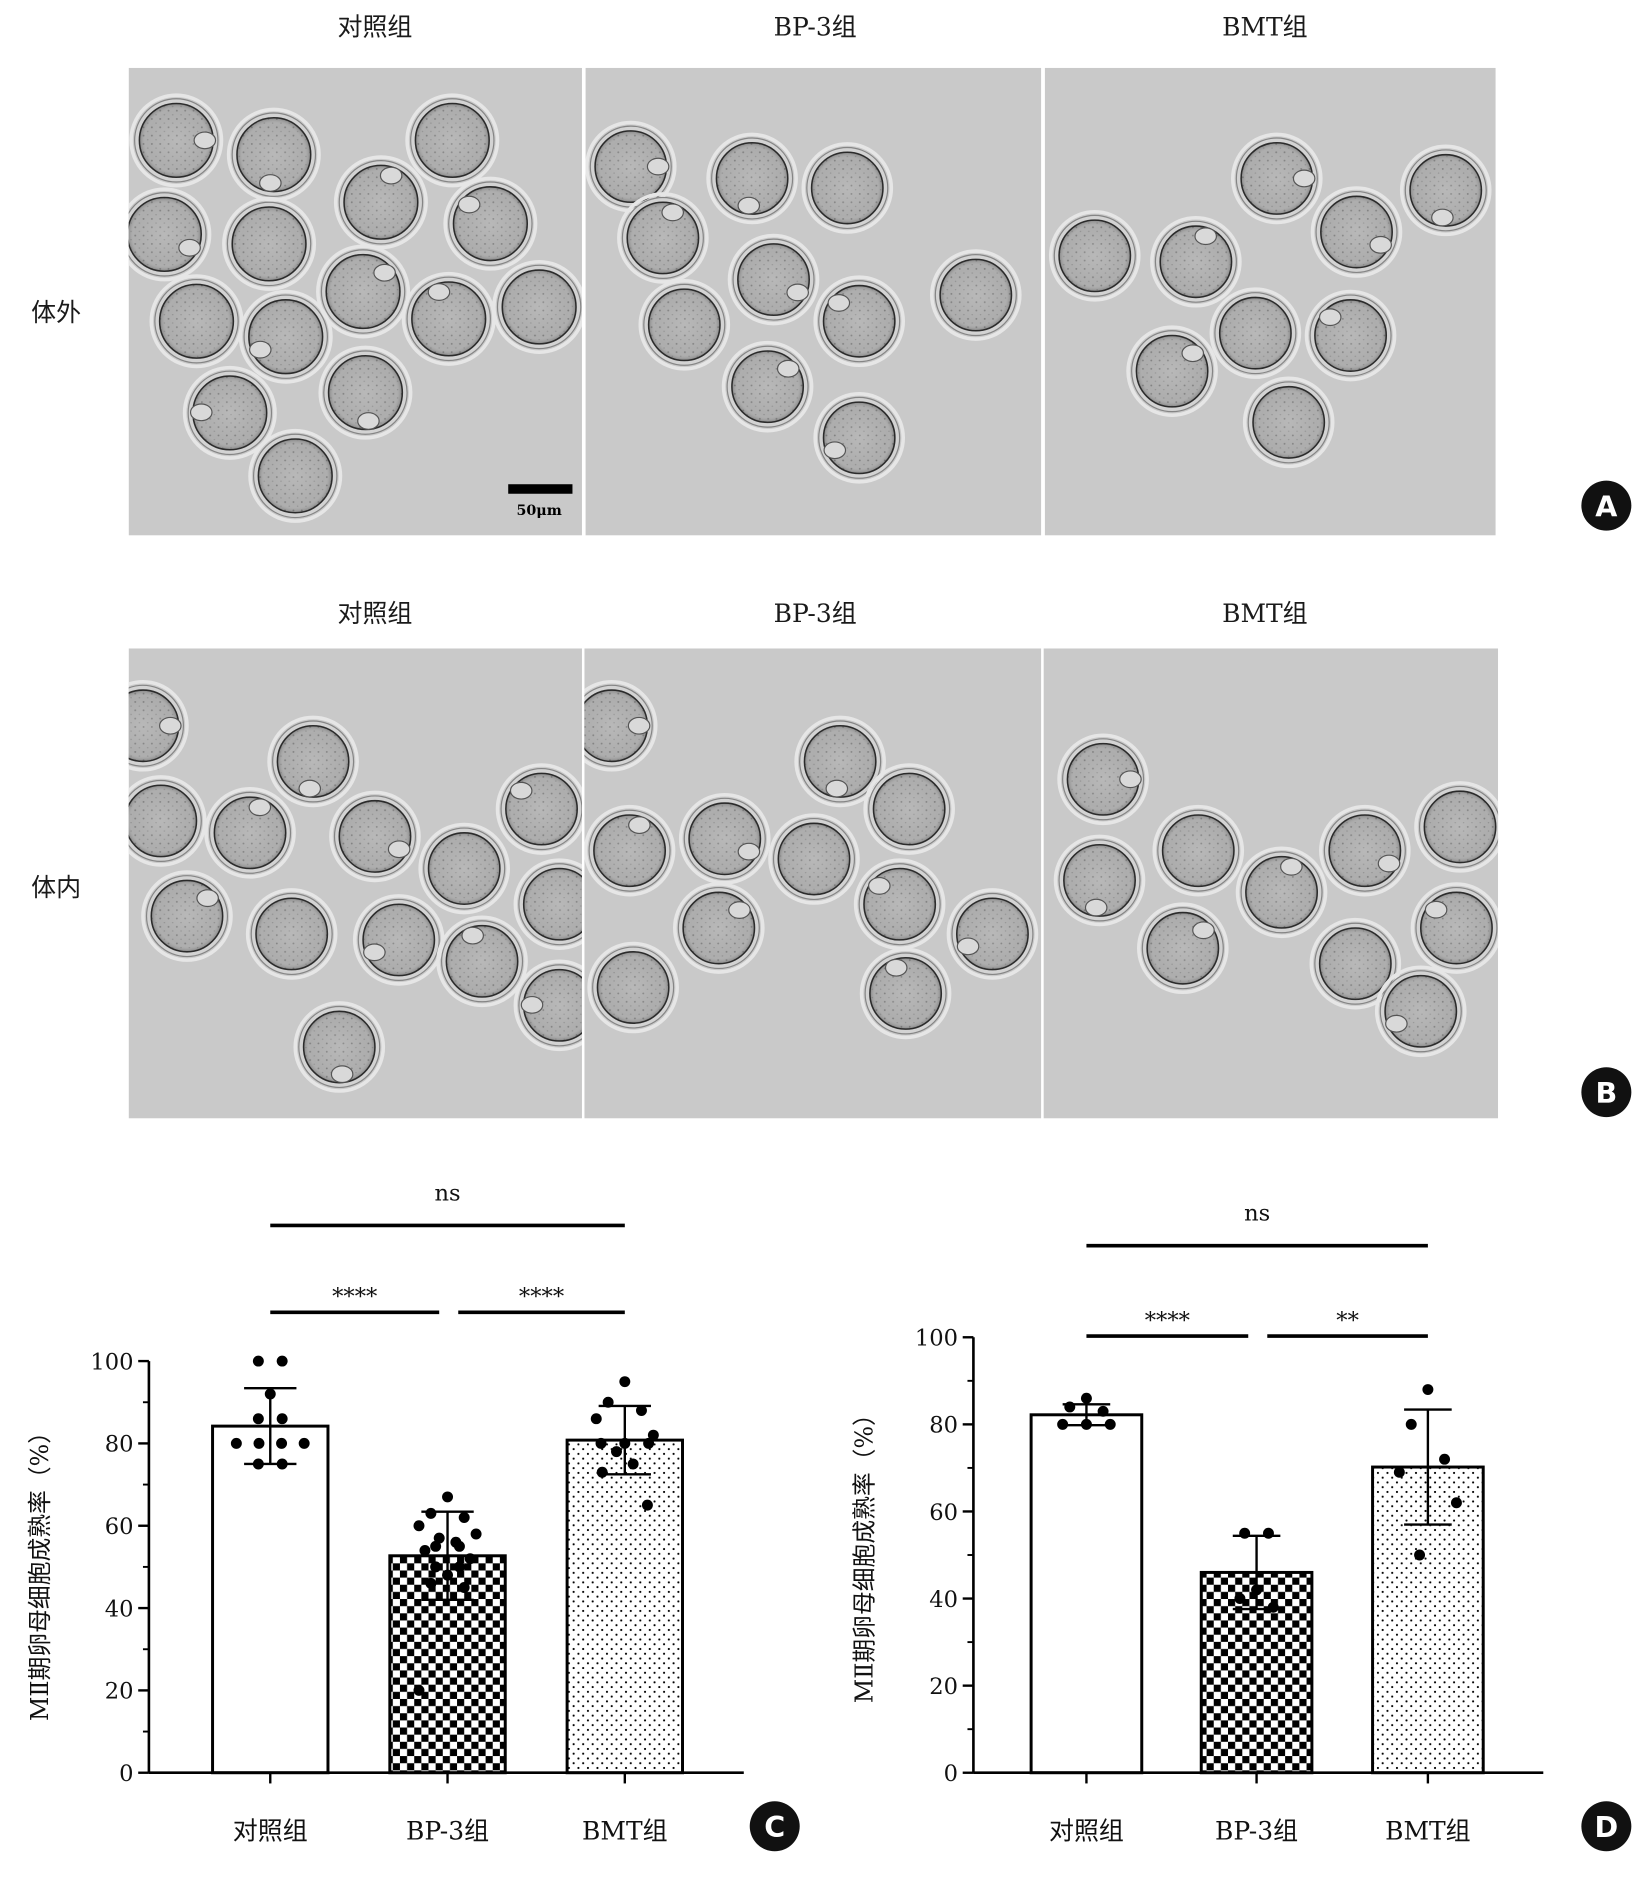 This screenshot has height=1881, width=1647. What do you see at coordinates (119, 1527) in the screenshot?
I see `y-tick-label: 60` at bounding box center [119, 1527].